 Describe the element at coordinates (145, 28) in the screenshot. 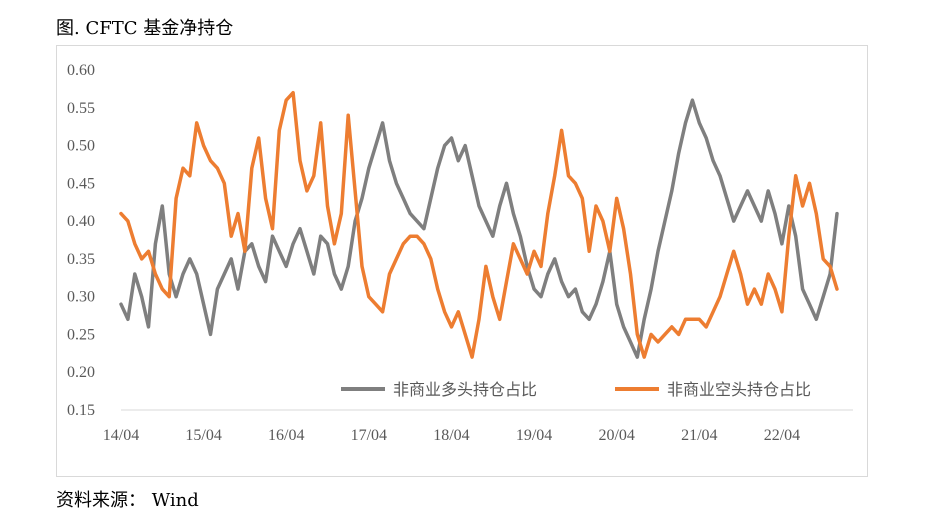

I see `figure-title: 图. CFTC 基金净持仓` at that location.